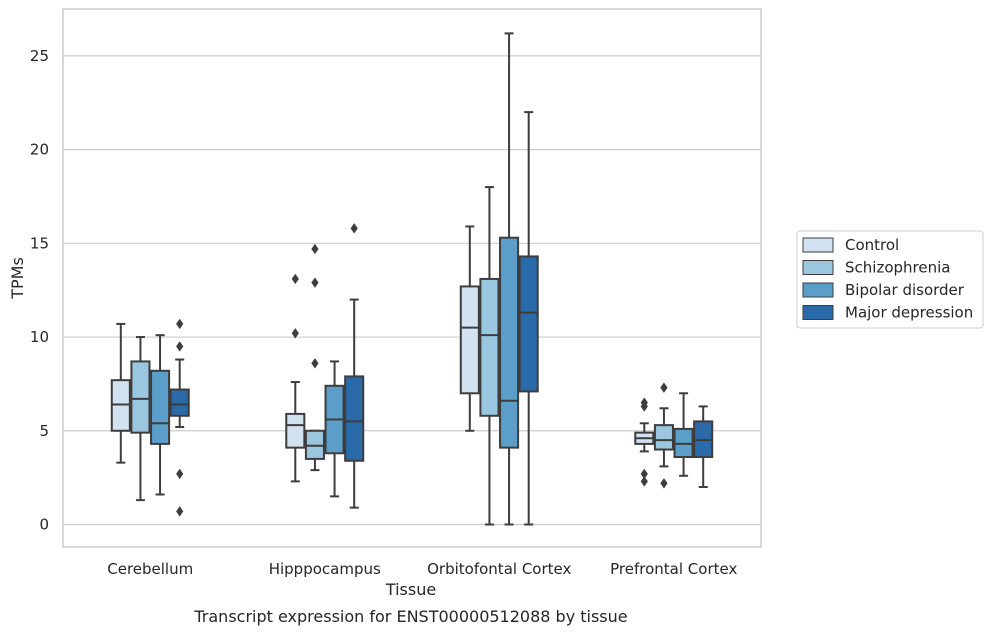 The height and width of the screenshot is (634, 993). Describe the element at coordinates (44, 431) in the screenshot. I see `y-tick-label: 5` at that location.